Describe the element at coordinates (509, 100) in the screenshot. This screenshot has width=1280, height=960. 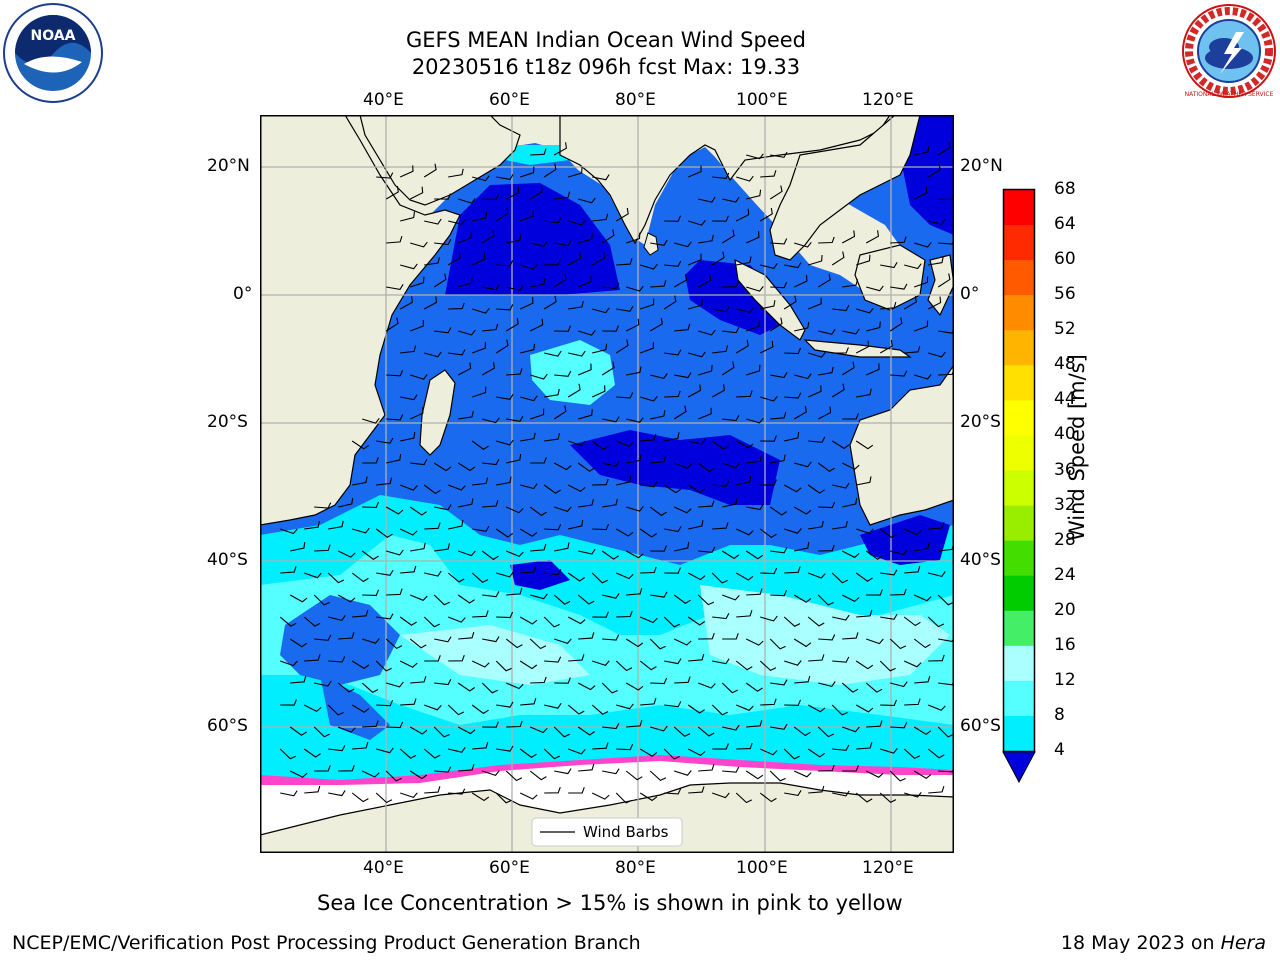
I see `lon-label-top-60e: 60°E` at that location.